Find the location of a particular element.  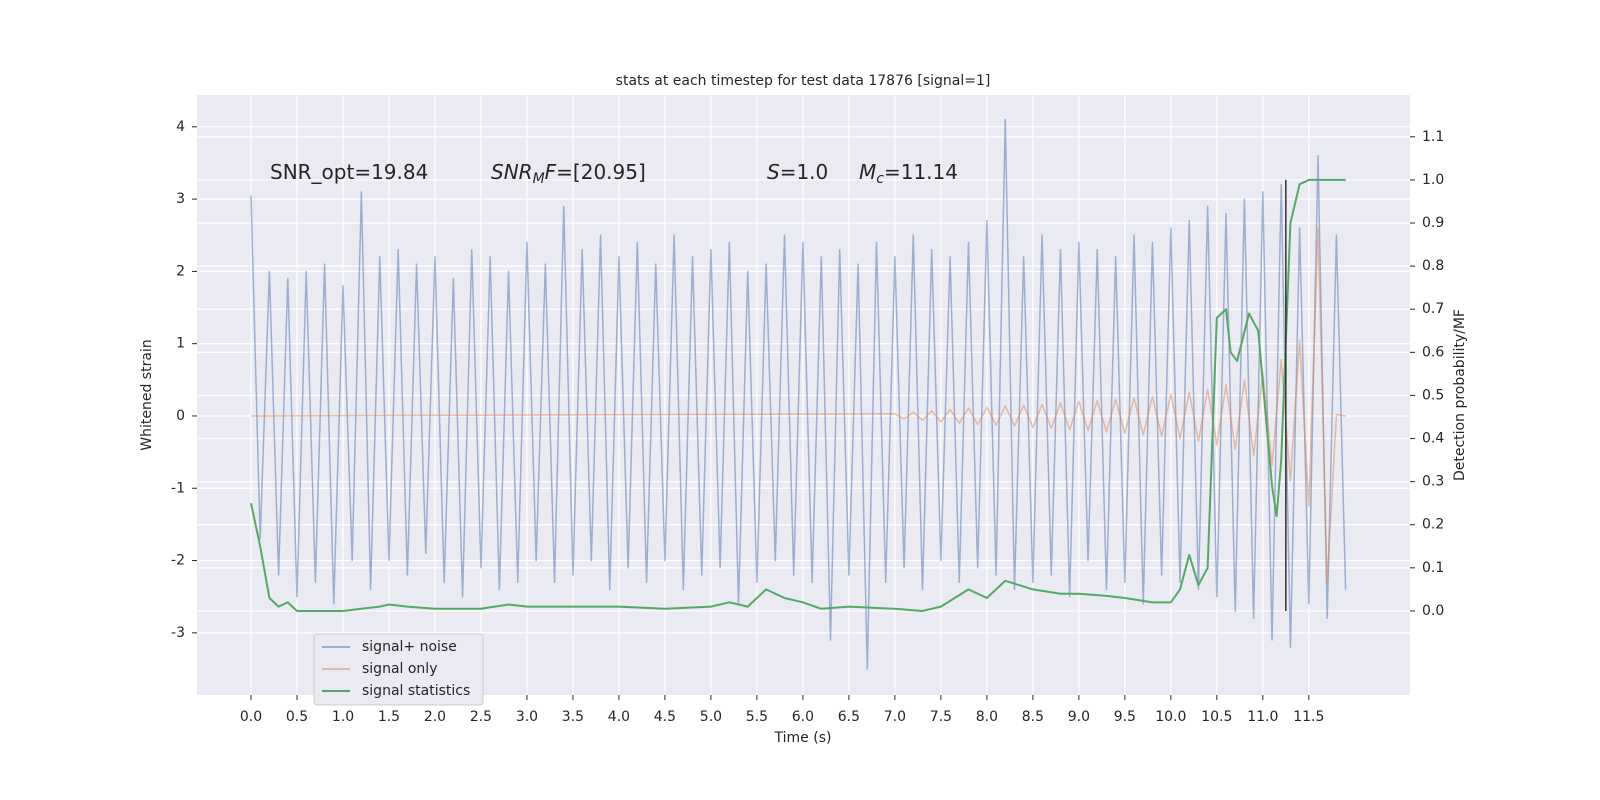

legend-label: signal statistics is located at coordinates (416, 691).